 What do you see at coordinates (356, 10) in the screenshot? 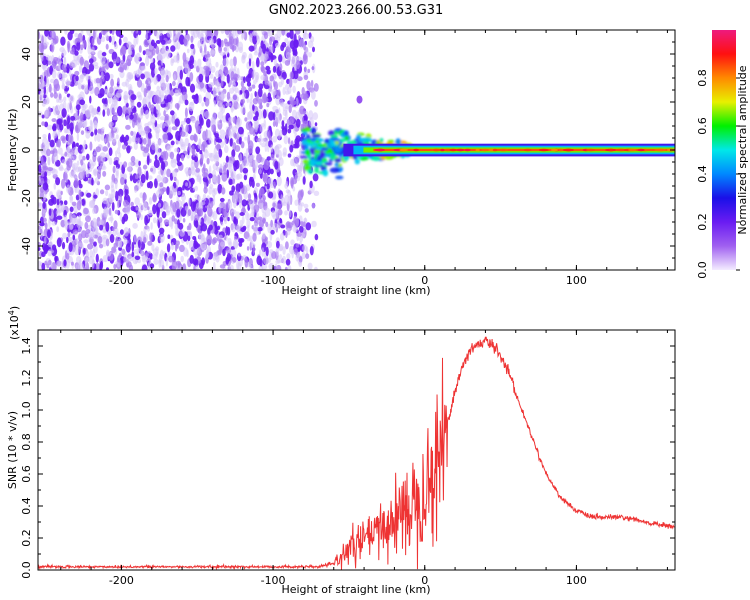
I see `chart-title: GN02.2023.266.00.53.G31` at bounding box center [356, 10].